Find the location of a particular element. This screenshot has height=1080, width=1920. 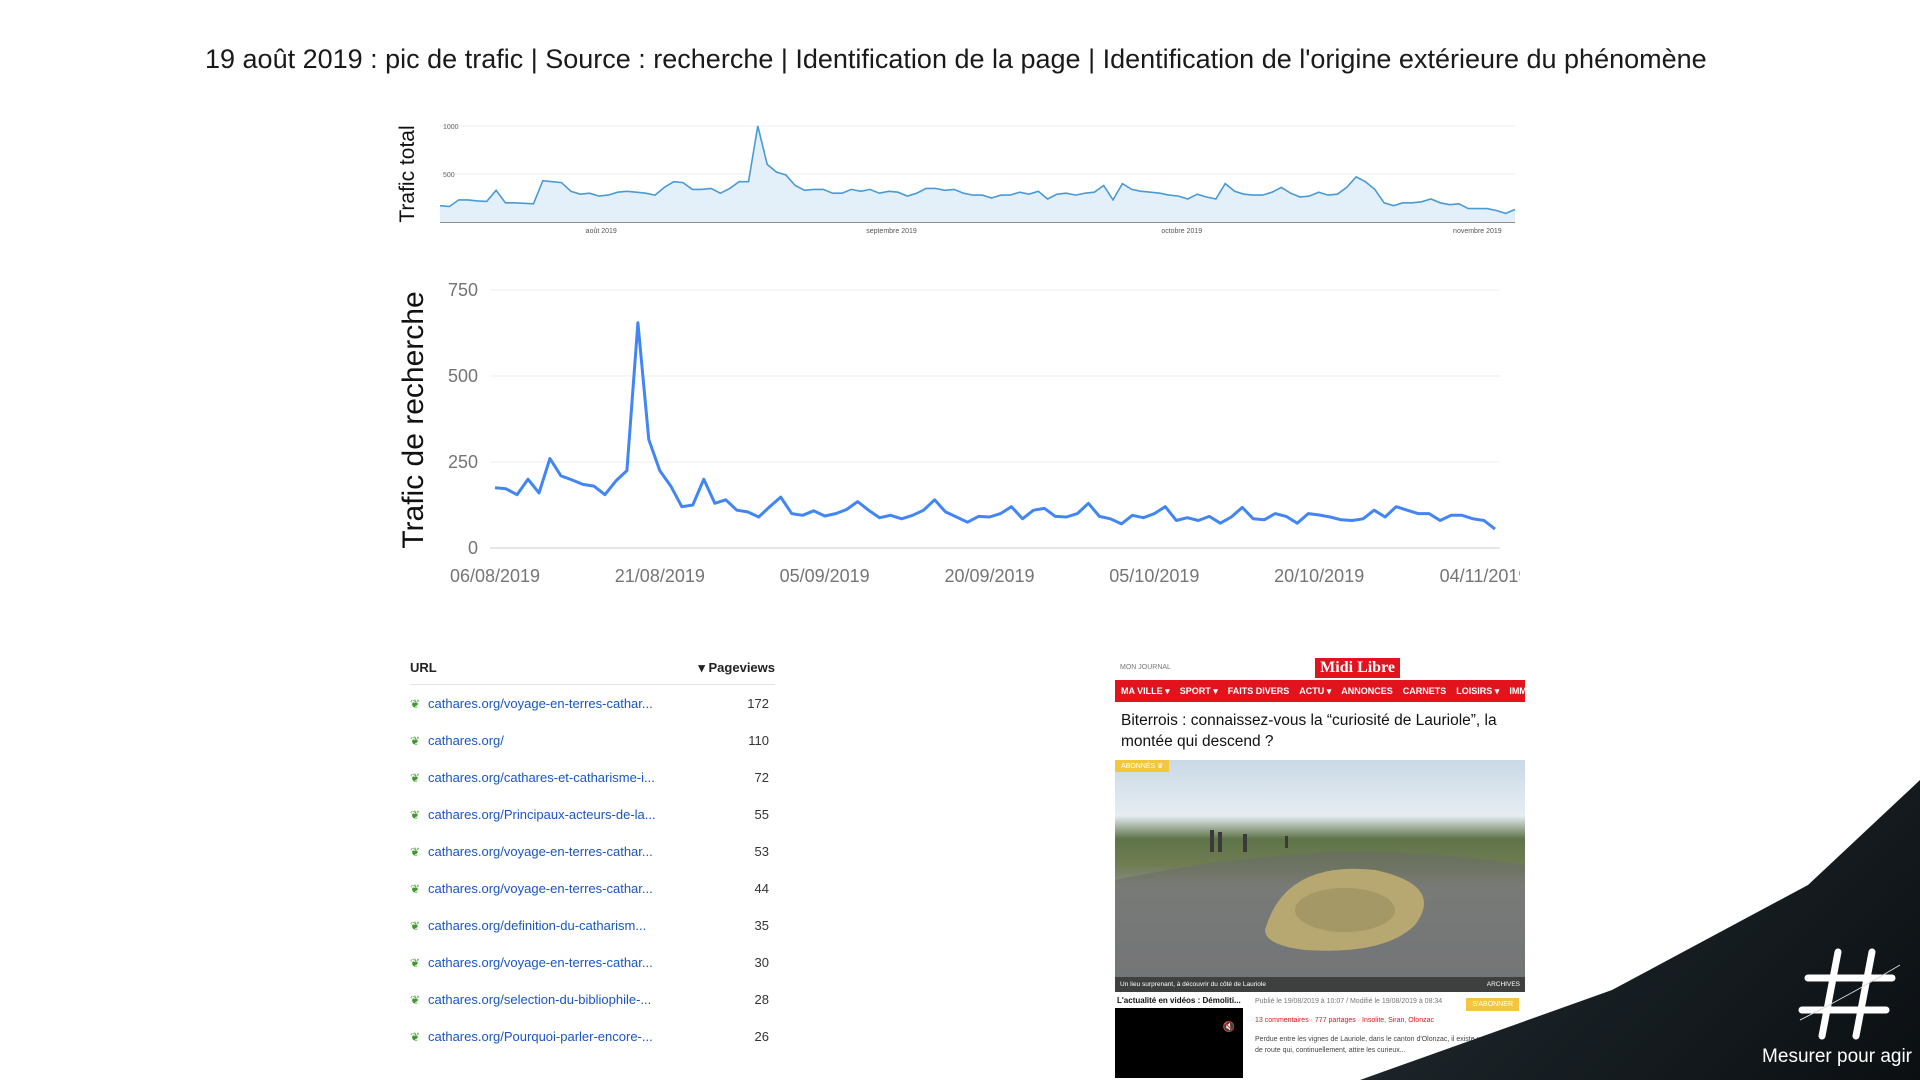

nav-item: ACTU ▾ is located at coordinates (1315, 690).